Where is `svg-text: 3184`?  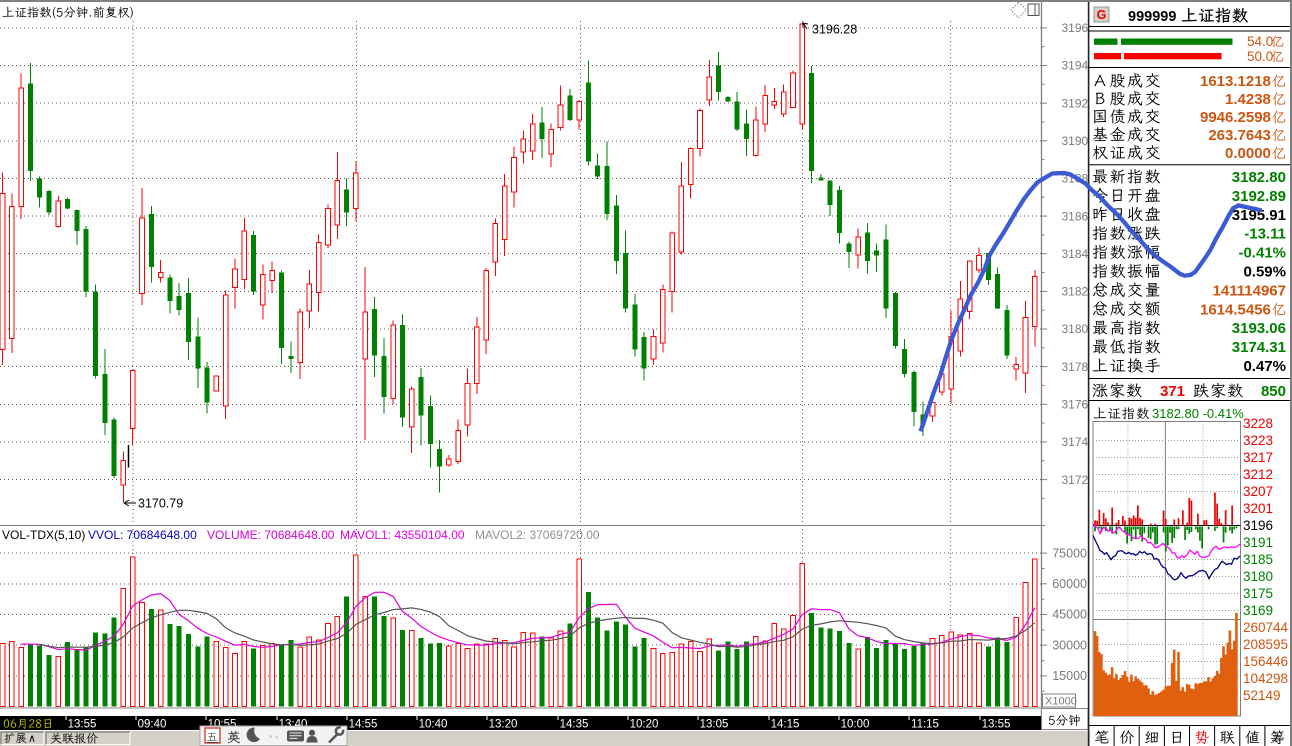 svg-text: 3184 is located at coordinates (1075, 254).